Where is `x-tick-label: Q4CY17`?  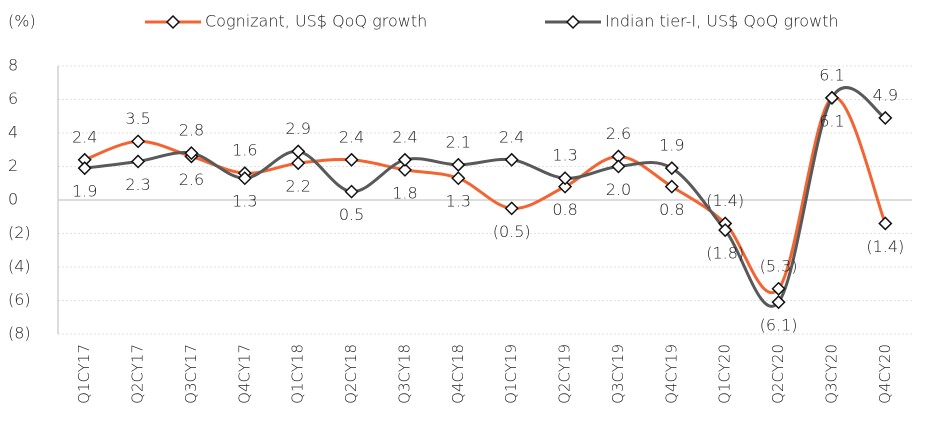
x-tick-label: Q4CY17 is located at coordinates (244, 374).